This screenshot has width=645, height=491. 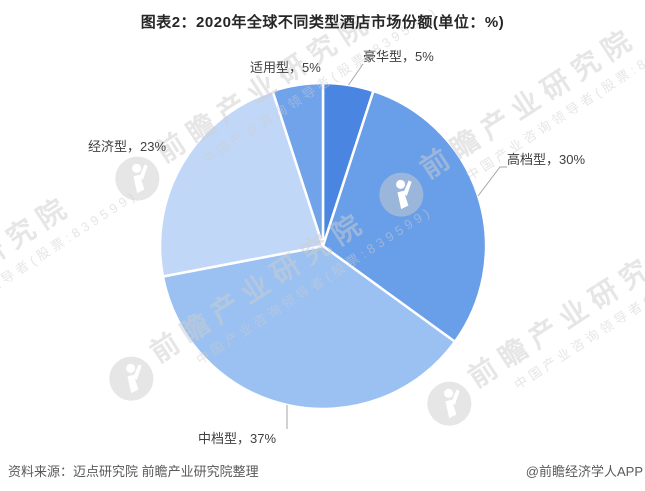 I want to click on pie-slice-适用型, so click(x=298, y=164).